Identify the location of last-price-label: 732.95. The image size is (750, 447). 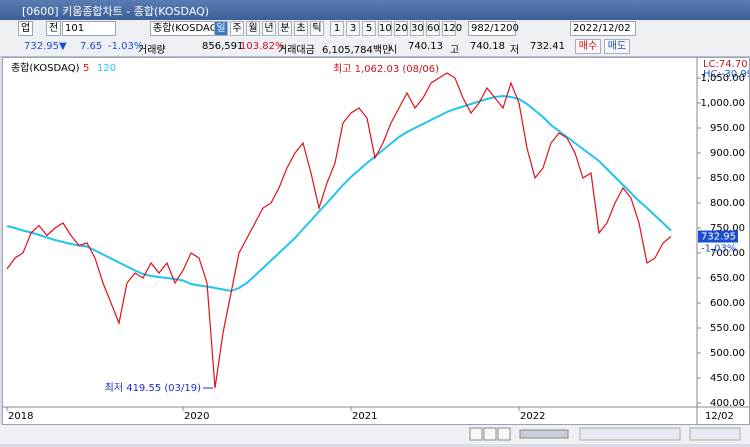
(718, 237).